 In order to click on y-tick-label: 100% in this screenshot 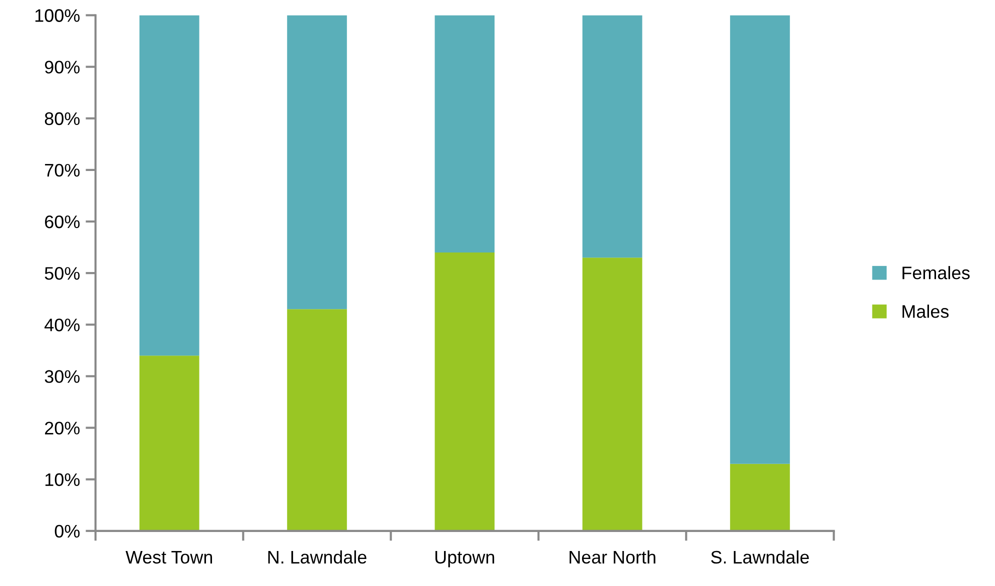, I will do `click(57, 15)`.